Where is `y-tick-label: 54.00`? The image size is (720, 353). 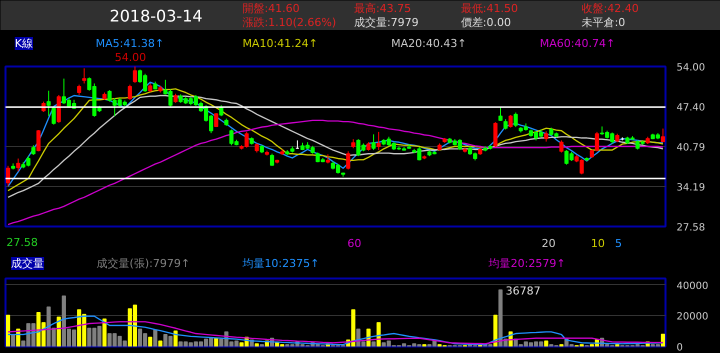
y-tick-label: 54.00 is located at coordinates (691, 68).